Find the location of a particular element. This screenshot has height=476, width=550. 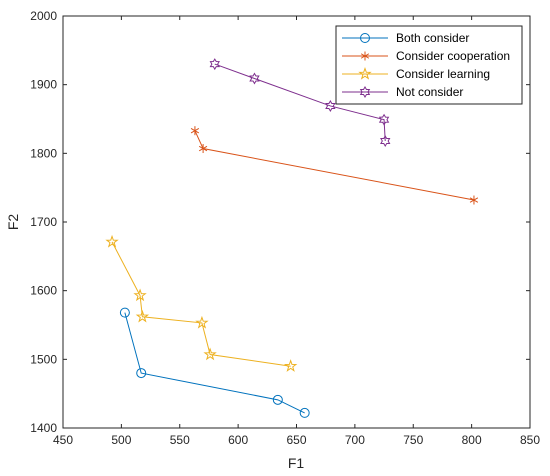

series-line-both-consider is located at coordinates (214, 363).